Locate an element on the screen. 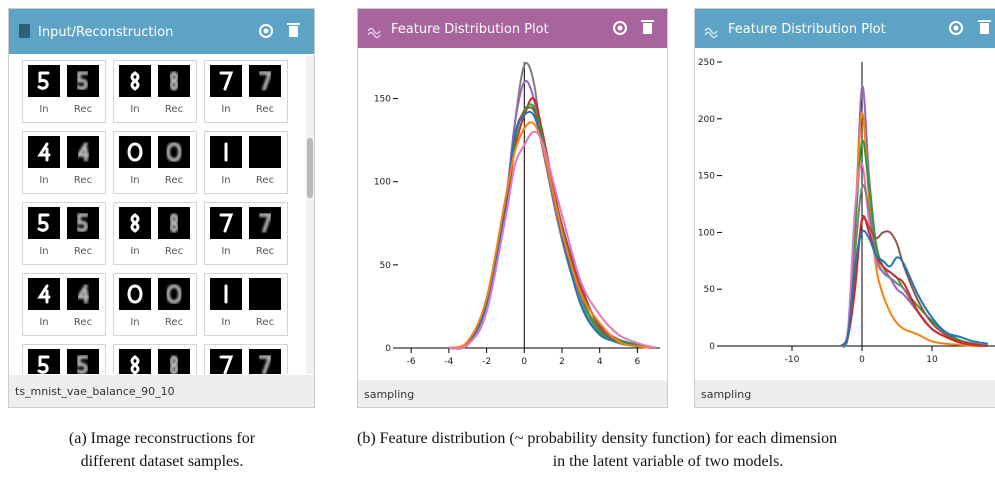 This screenshot has width=995, height=477. x-tick-label: 10 is located at coordinates (932, 360).